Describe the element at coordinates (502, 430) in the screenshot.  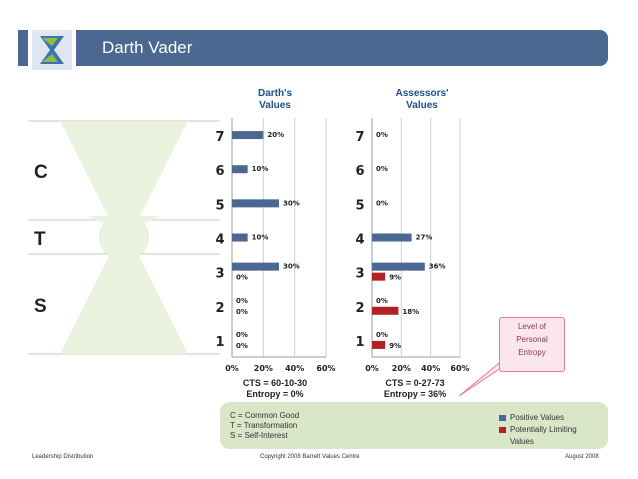
I see `legend-limiting-swatch` at that location.